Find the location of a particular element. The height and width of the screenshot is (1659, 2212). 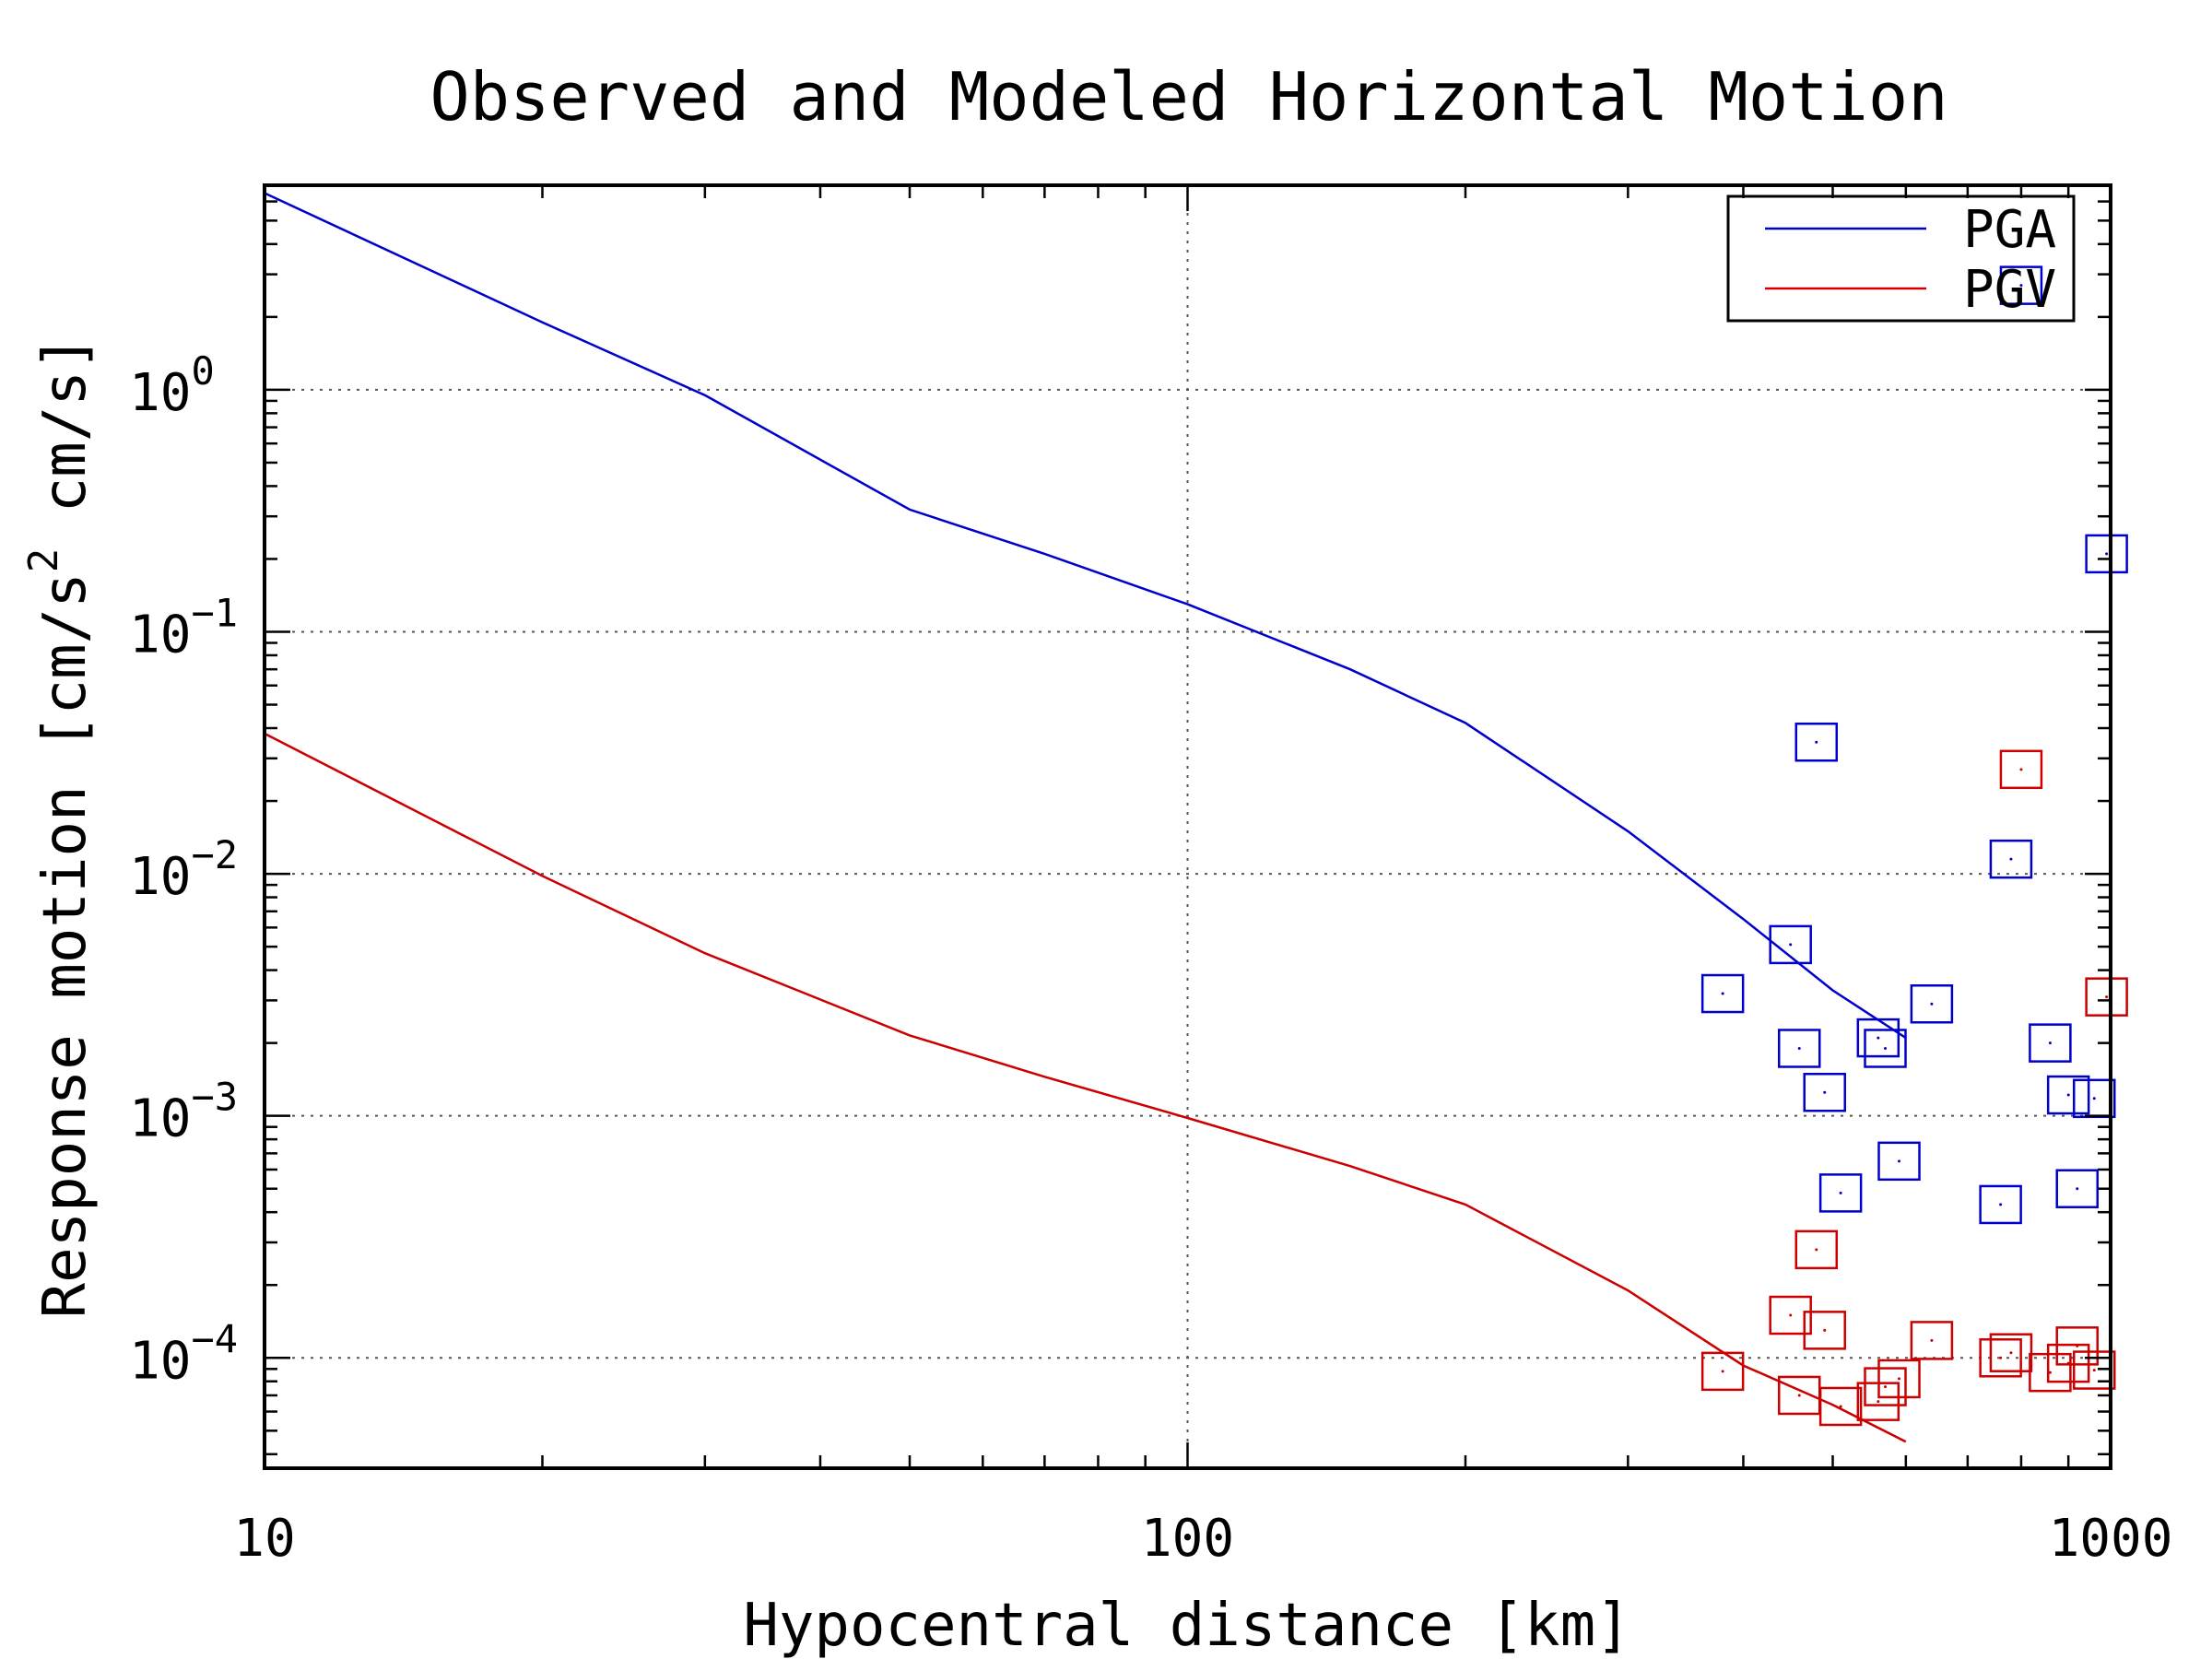

y-axis-label-superscript: 2 is located at coordinates (43, 560).